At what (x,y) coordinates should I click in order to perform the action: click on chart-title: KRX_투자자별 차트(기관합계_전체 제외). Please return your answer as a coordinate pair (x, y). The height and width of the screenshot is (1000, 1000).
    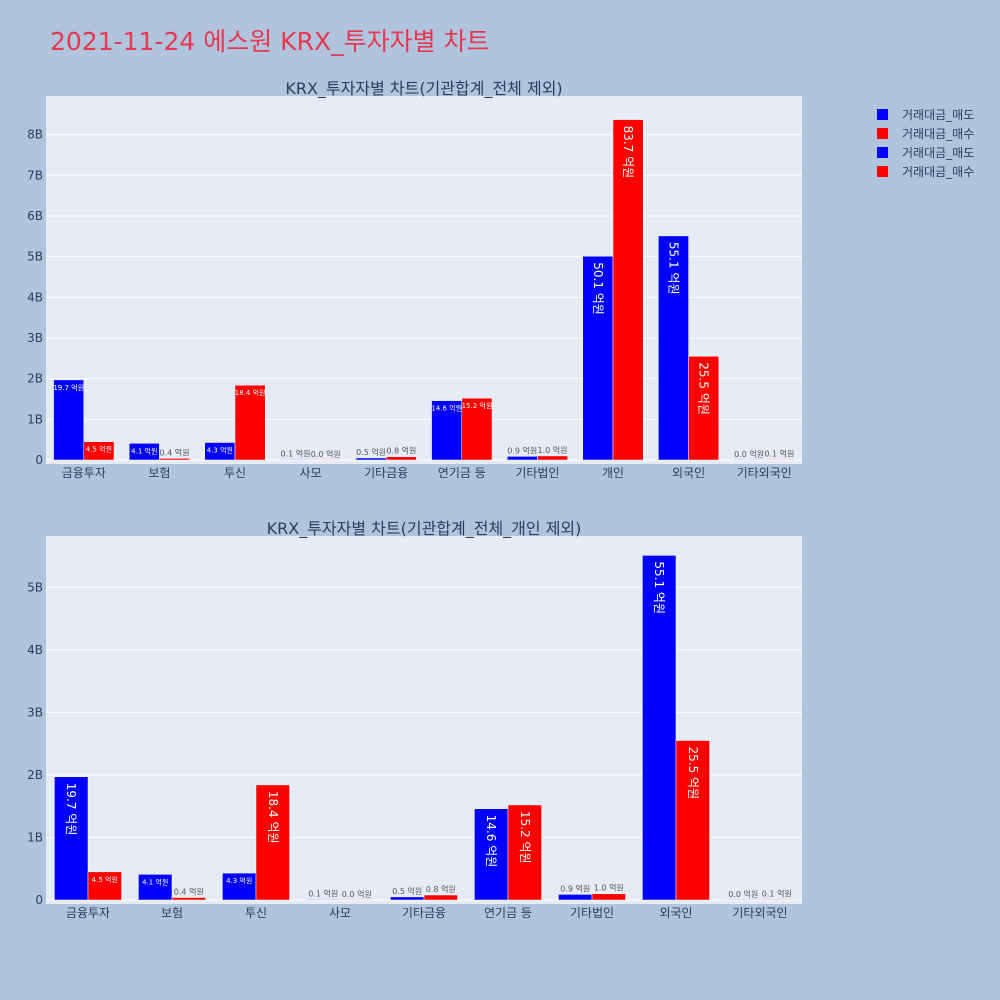
    Looking at the image, I should click on (423, 89).